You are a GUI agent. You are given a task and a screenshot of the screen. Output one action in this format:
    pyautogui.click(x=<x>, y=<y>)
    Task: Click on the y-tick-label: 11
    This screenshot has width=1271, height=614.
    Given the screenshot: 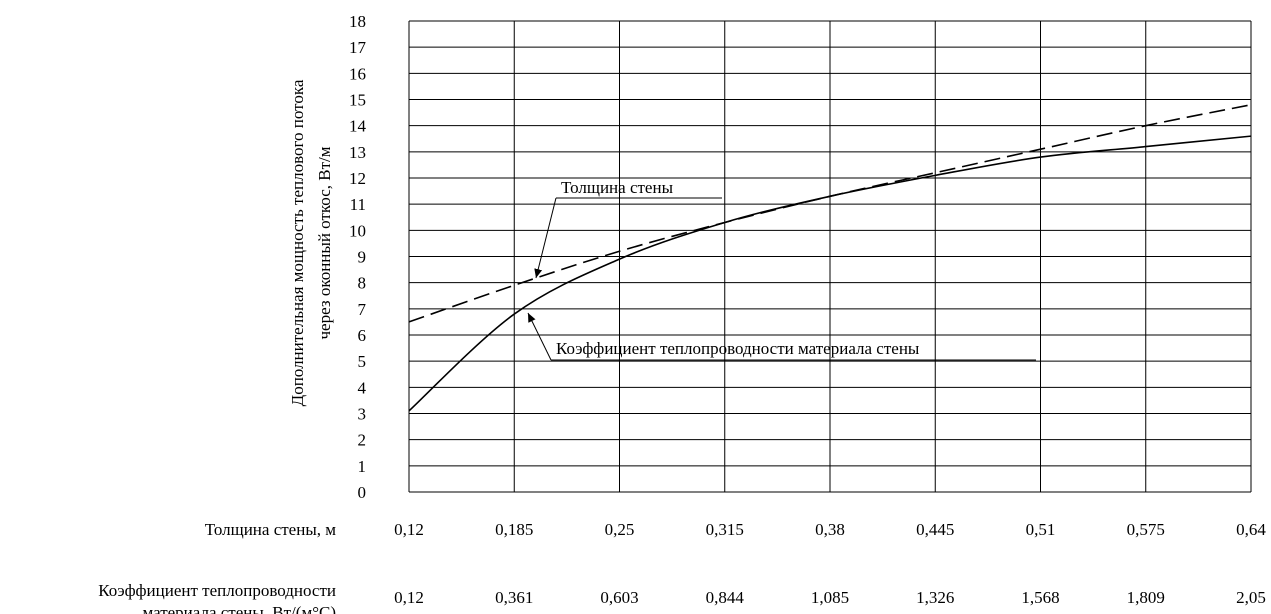 What is the action you would take?
    pyautogui.click(x=358, y=204)
    